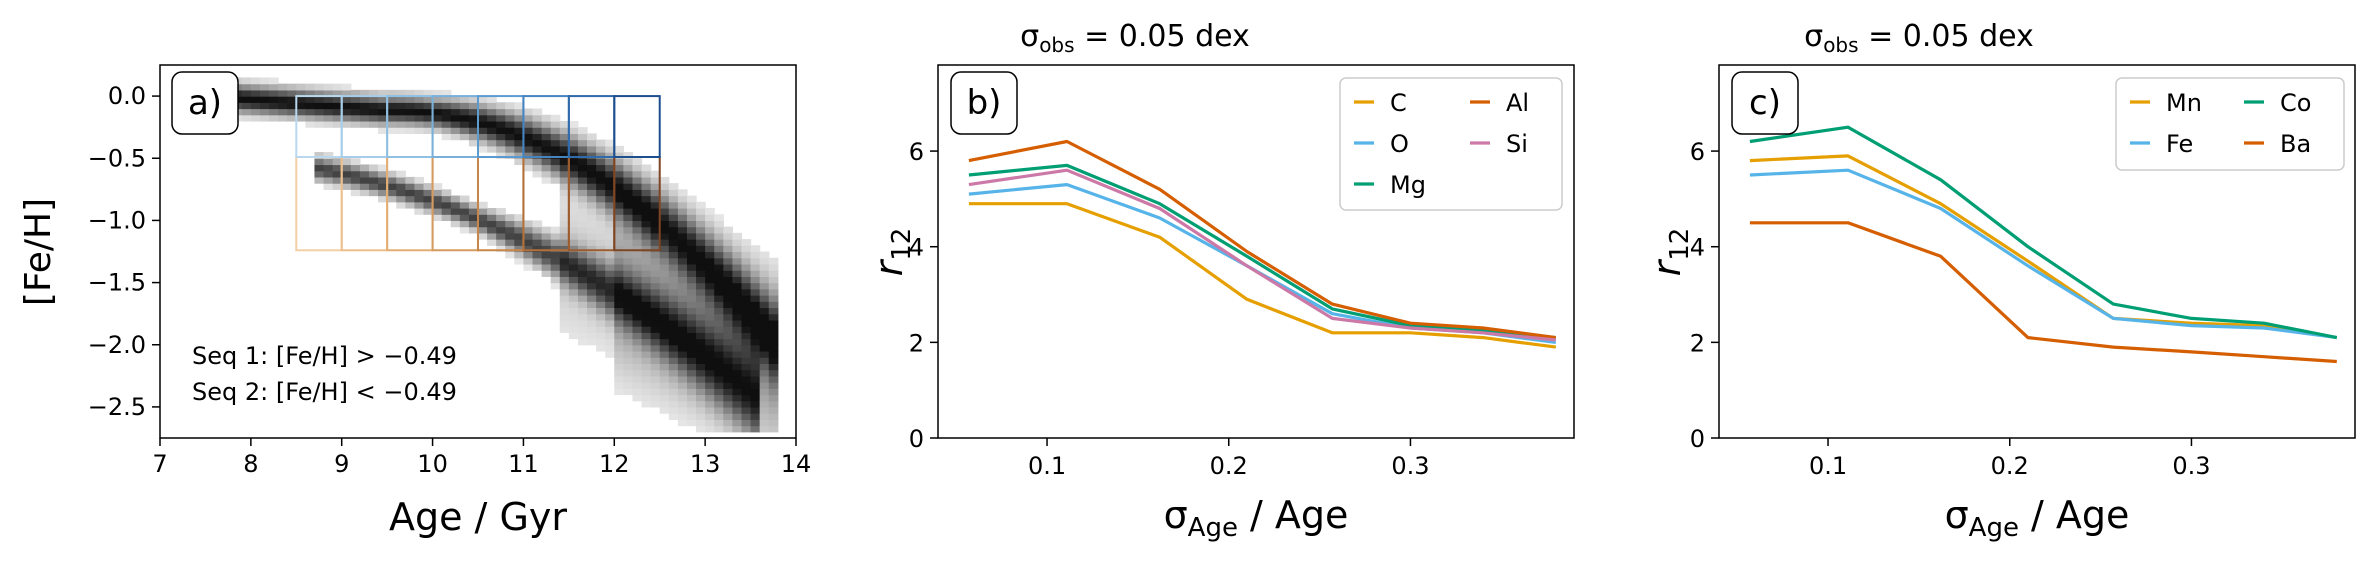 Image resolution: width=2372 pixels, height=563 pixels. I want to click on x-tick-label: 0.1, so click(1828, 466).